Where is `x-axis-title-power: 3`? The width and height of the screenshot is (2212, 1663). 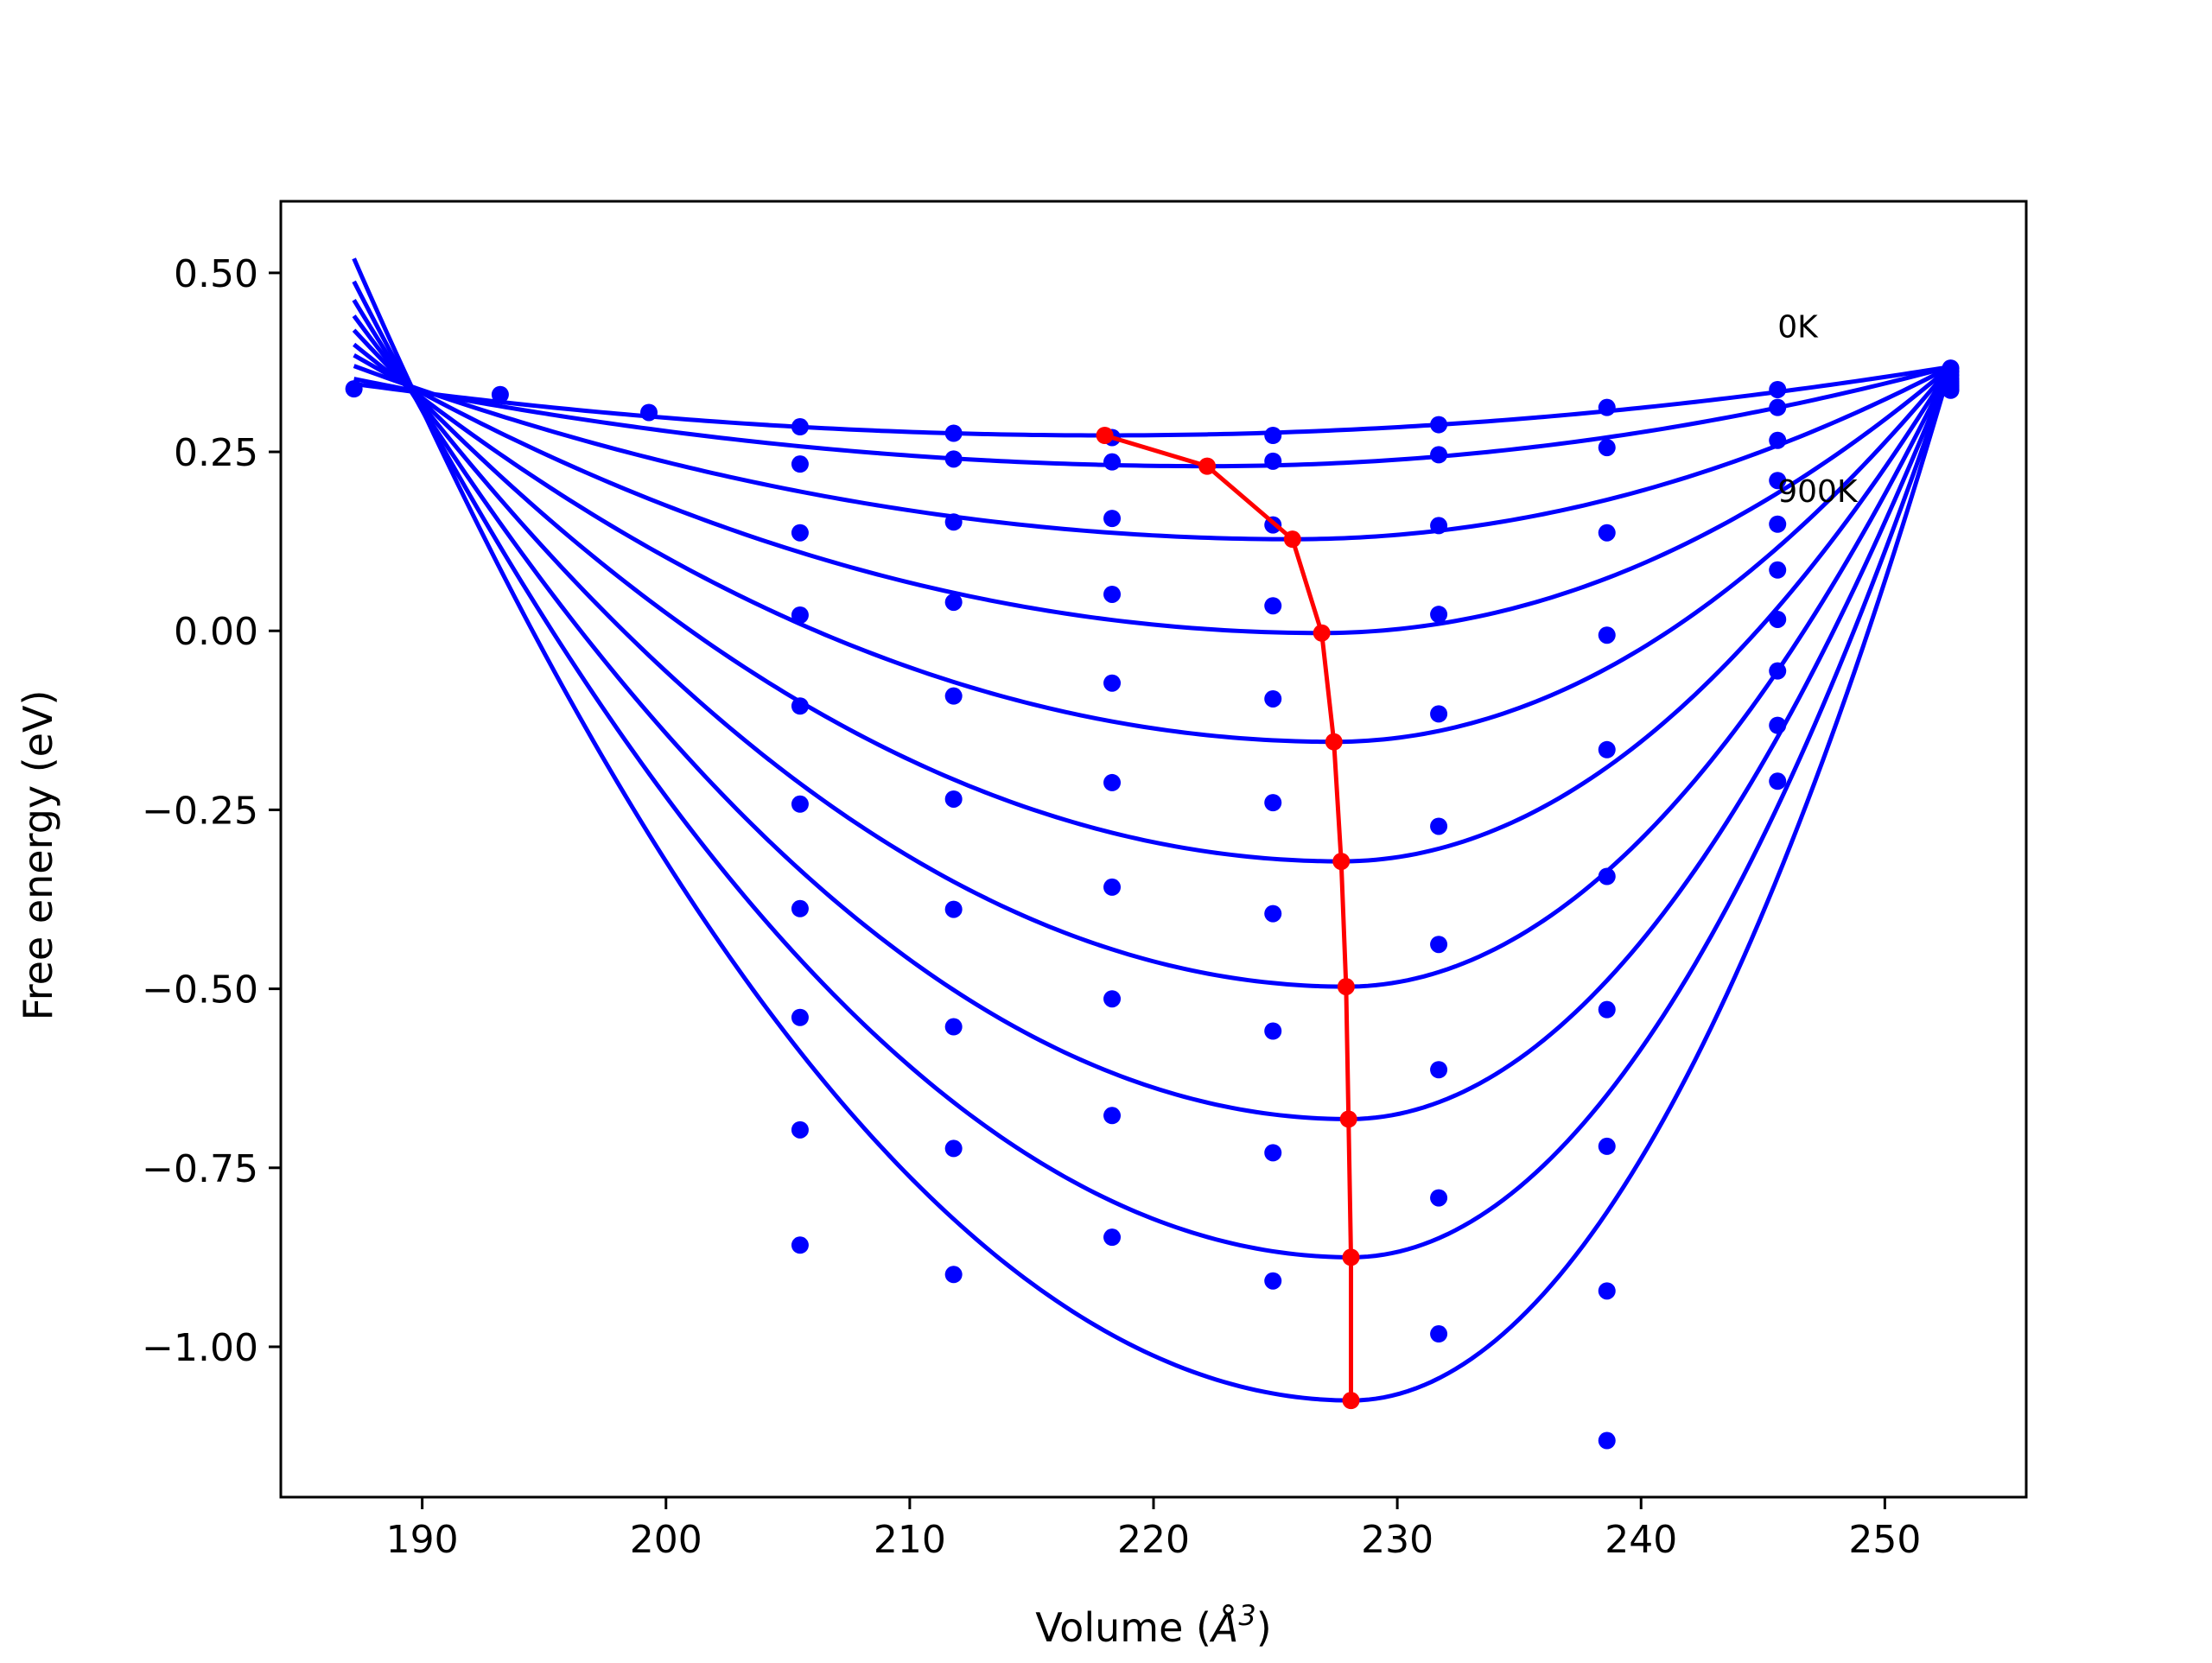 x-axis-title-power: 3 is located at coordinates (1246, 1616).